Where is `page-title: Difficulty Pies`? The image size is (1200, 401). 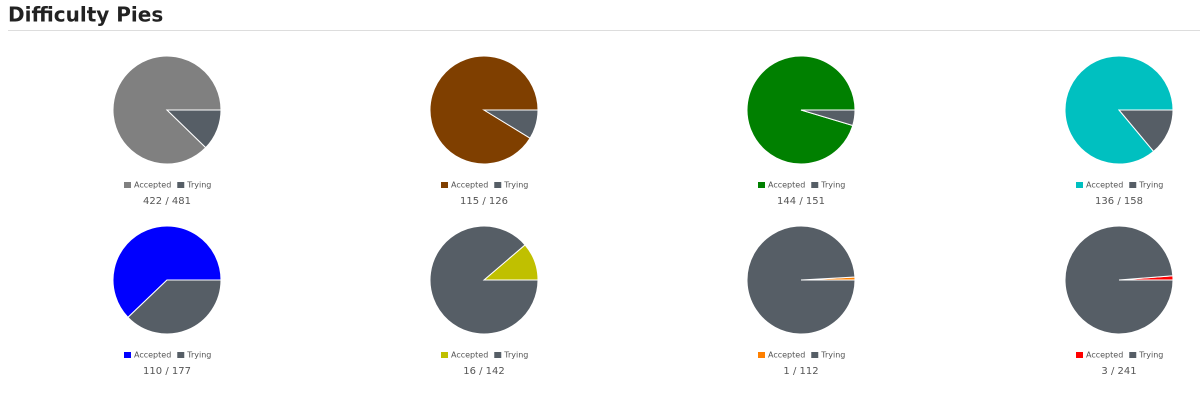 page-title: Difficulty Pies is located at coordinates (85, 15).